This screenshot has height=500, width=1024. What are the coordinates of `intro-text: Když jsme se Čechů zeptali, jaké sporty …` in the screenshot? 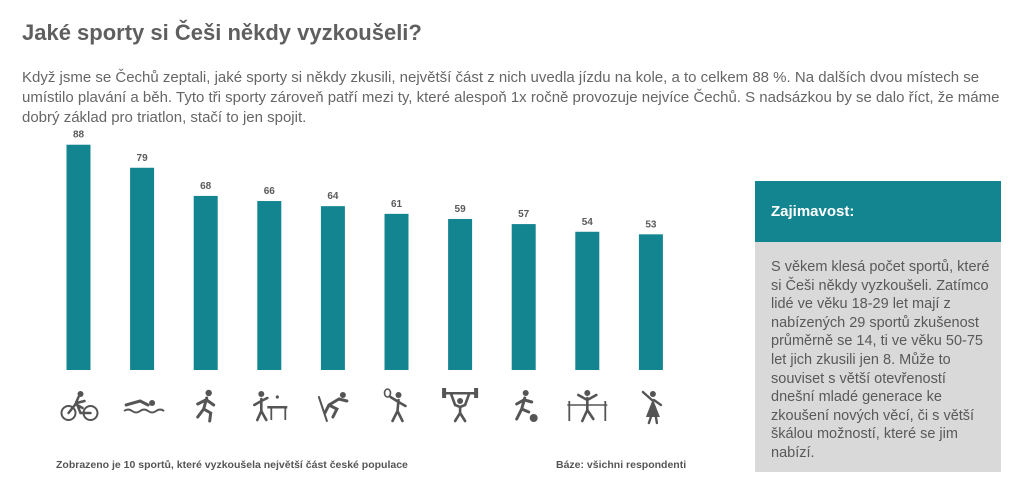 It's located at (511, 97).